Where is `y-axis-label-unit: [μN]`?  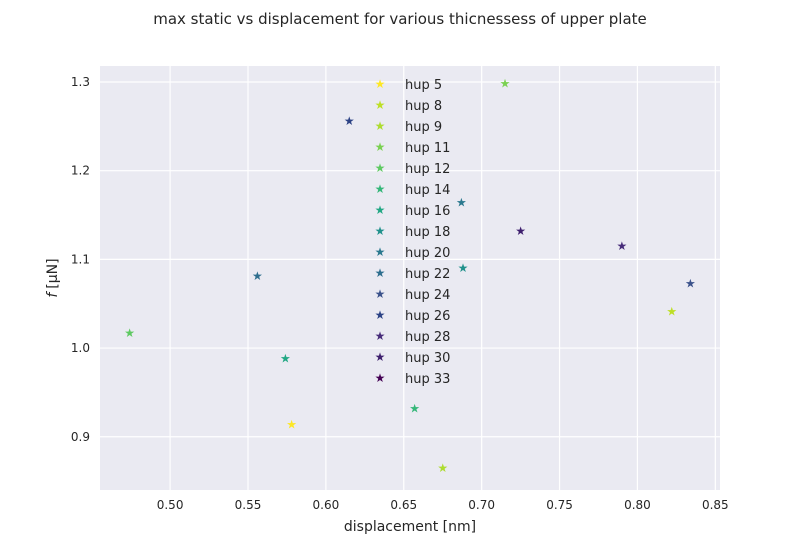 y-axis-label-unit: [μN] is located at coordinates (53, 273).